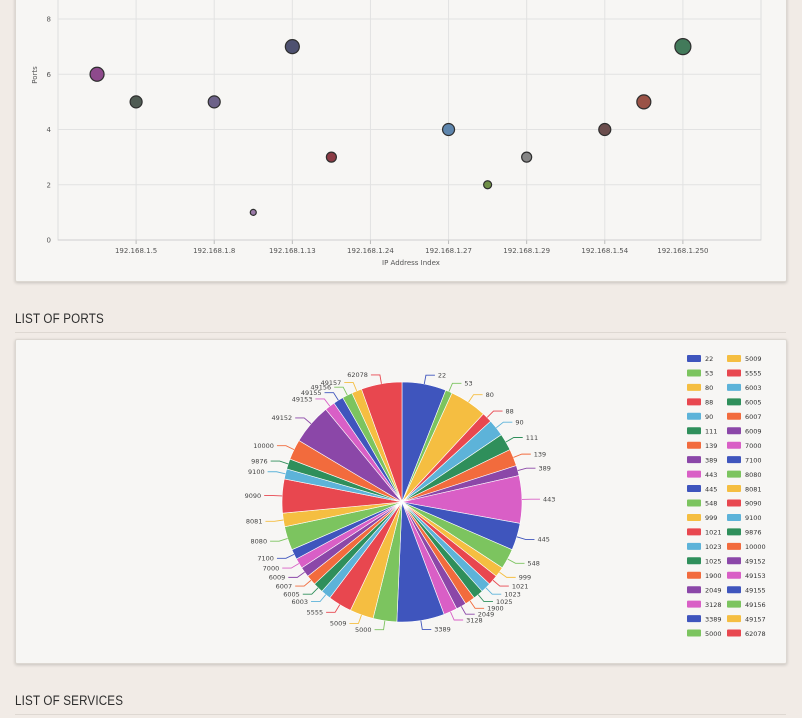 The height and width of the screenshot is (718, 802). What do you see at coordinates (702, 460) in the screenshot?
I see `legend-item: 389` at bounding box center [702, 460].